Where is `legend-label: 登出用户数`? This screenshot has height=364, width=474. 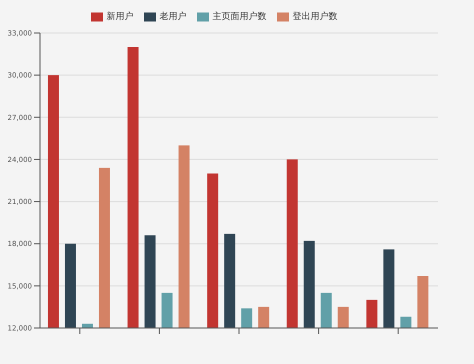
legend-label: 登出用户数 is located at coordinates (315, 17).